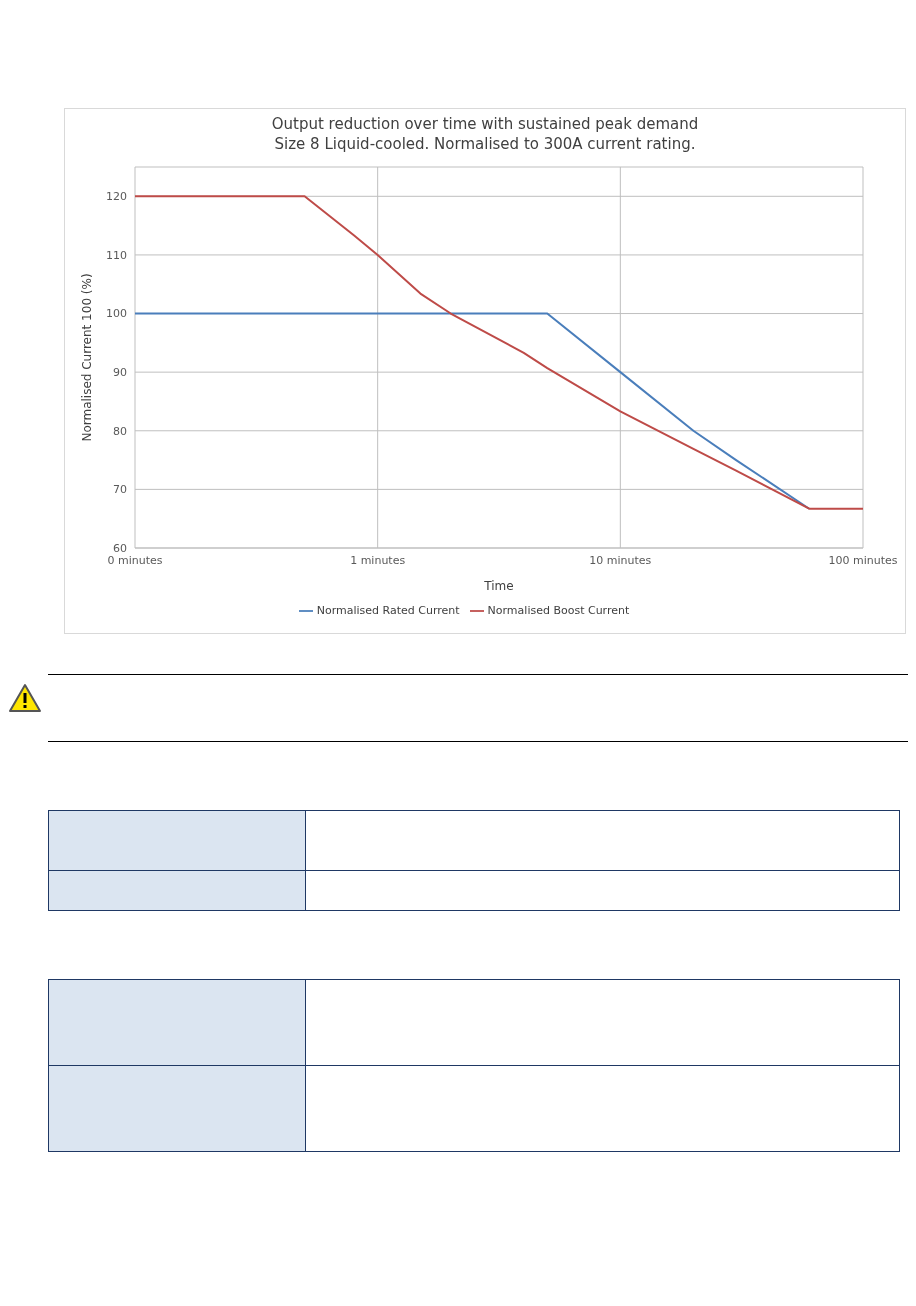 The height and width of the screenshot is (1306, 916). Describe the element at coordinates (116, 255) in the screenshot. I see `y-tick-label: 110` at that location.